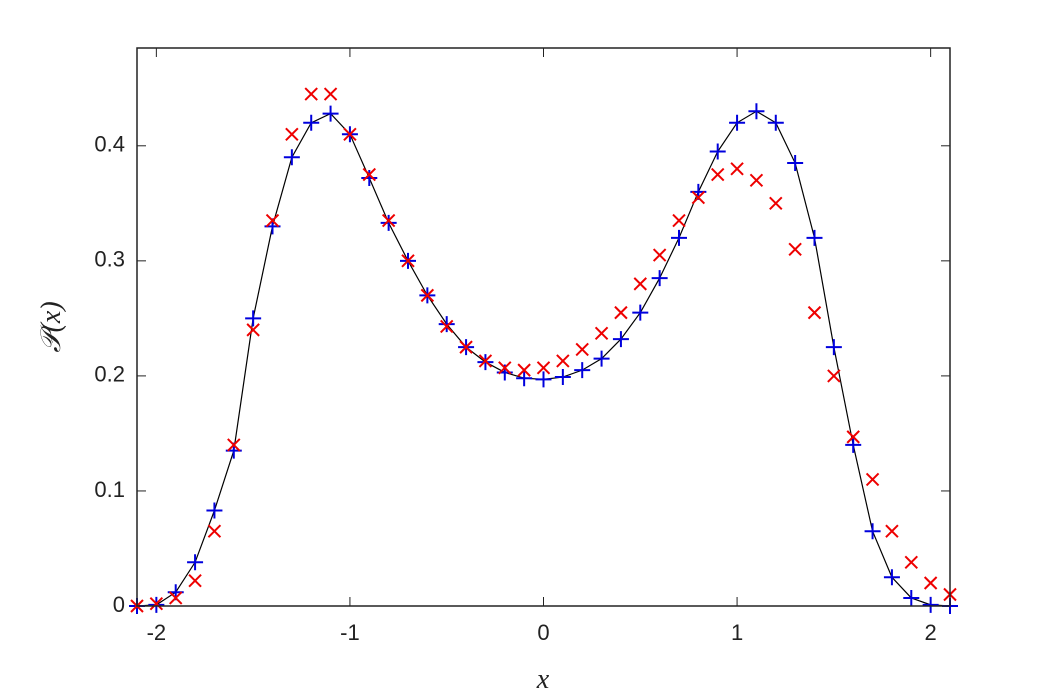 Image resolution: width=1050 pixels, height=700 pixels. I want to click on y-tick-label: 0.1, so click(109, 489).